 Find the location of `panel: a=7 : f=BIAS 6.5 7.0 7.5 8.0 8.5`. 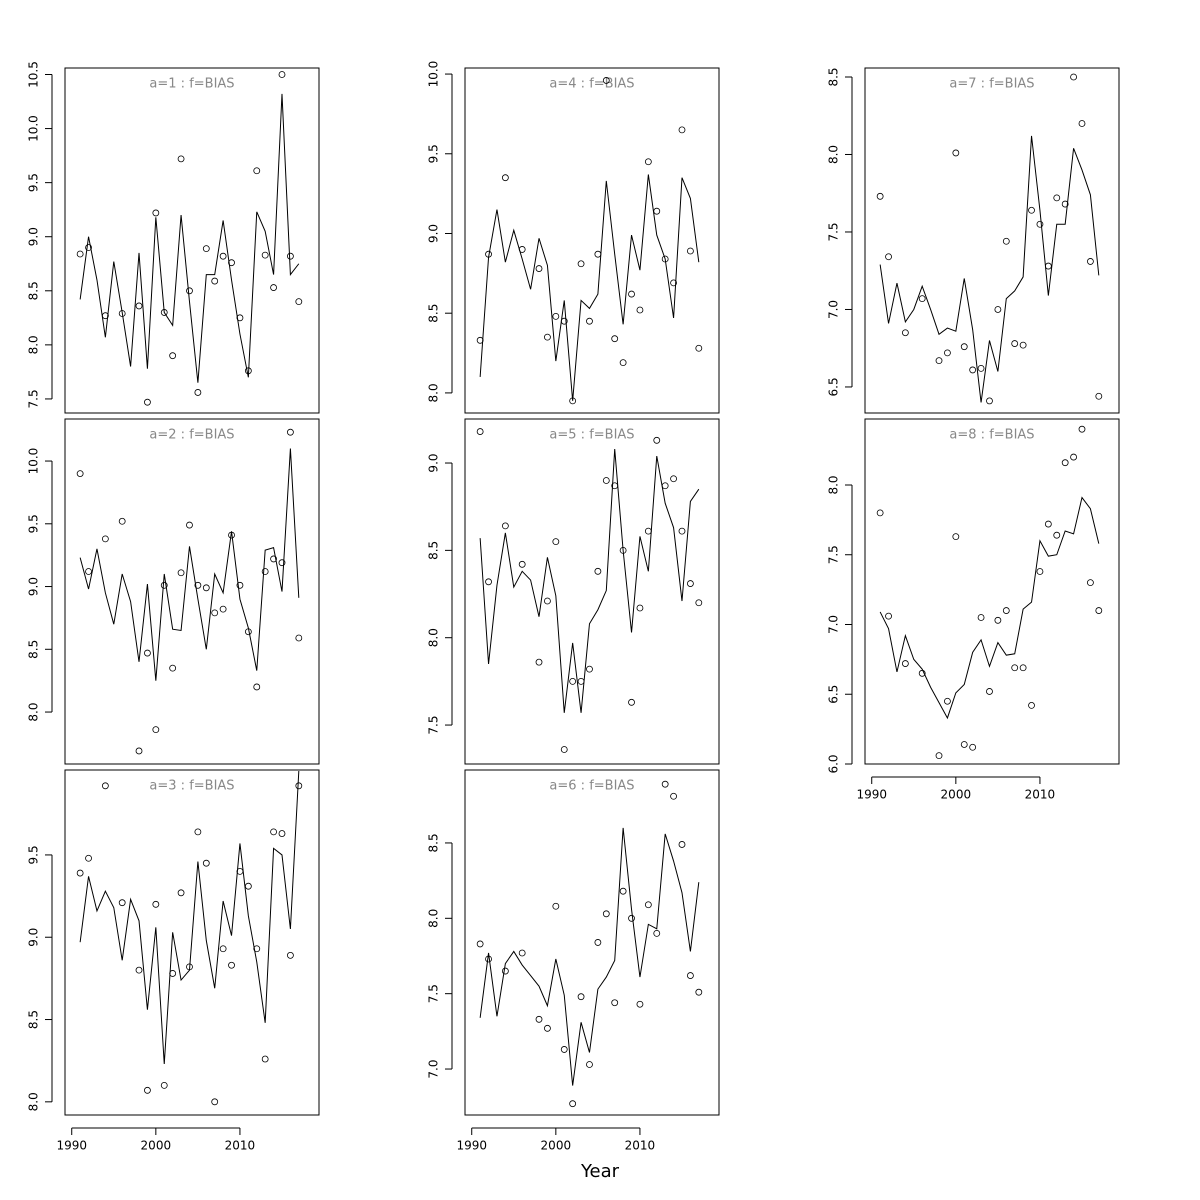

panel: a=7 : f=BIAS 6.5 7.0 7.5 8.0 8.5 is located at coordinates (973, 240).